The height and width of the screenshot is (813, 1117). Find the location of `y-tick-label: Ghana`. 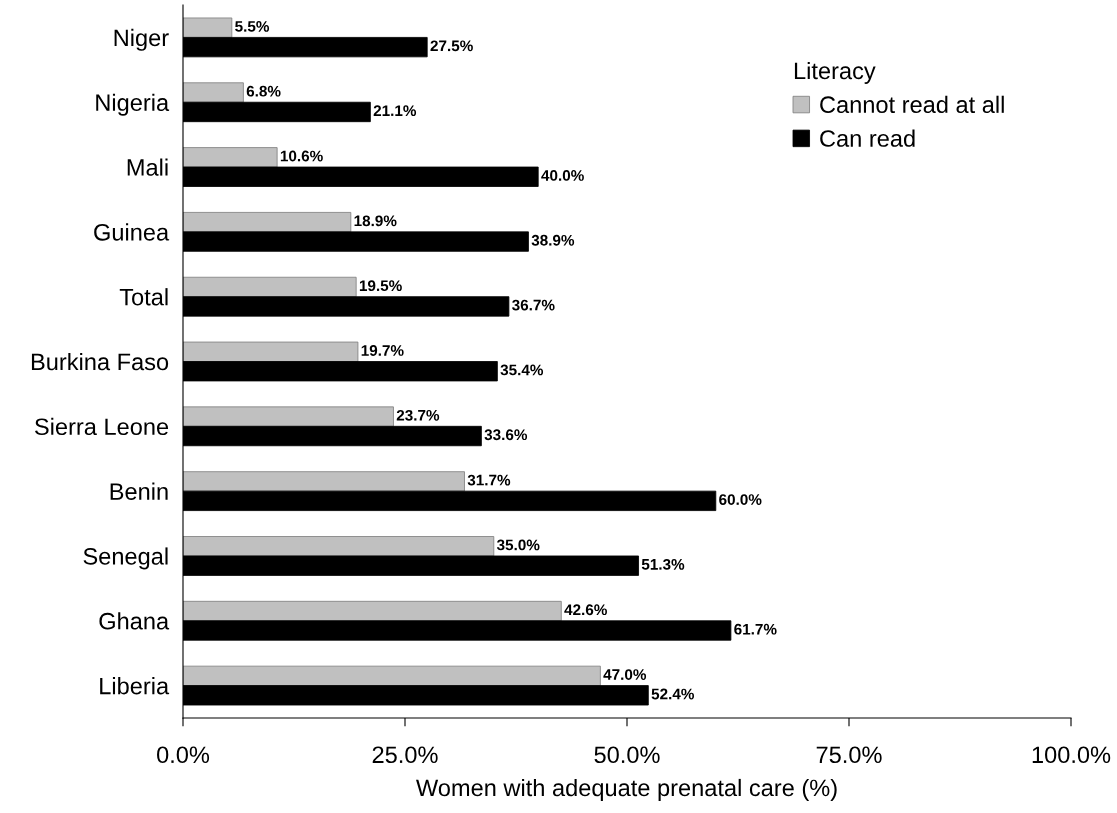

y-tick-label: Ghana is located at coordinates (134, 621).